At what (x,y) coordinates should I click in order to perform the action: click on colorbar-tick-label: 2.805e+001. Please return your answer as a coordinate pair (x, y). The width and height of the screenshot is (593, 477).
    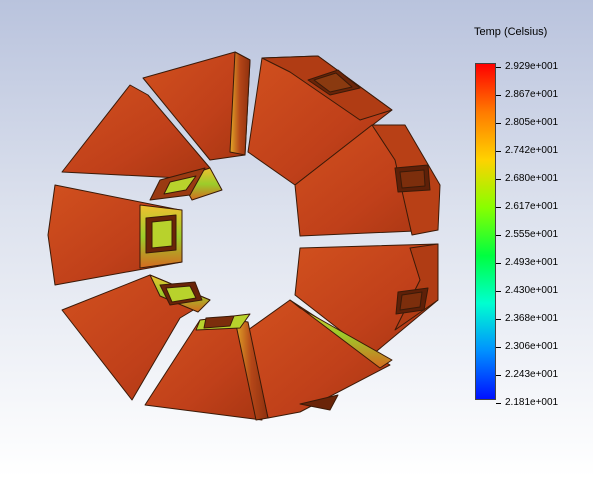
    Looking at the image, I should click on (532, 122).